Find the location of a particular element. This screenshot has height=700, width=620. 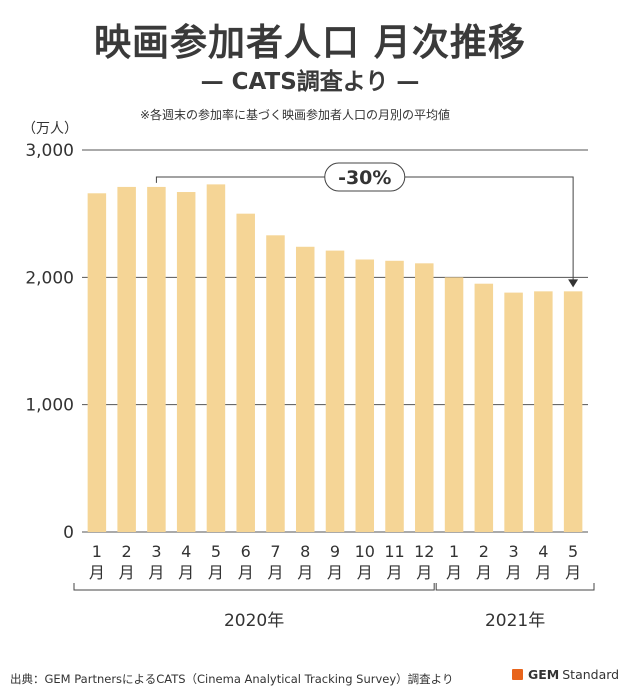

x-tick-label-number: 11 is located at coordinates (394, 551).